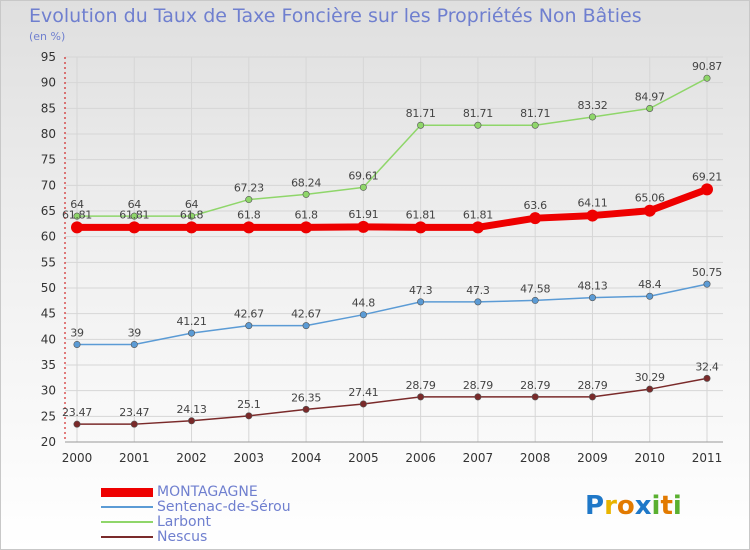 The image size is (750, 550). I want to click on x-tick-label: 2006, so click(420, 458).